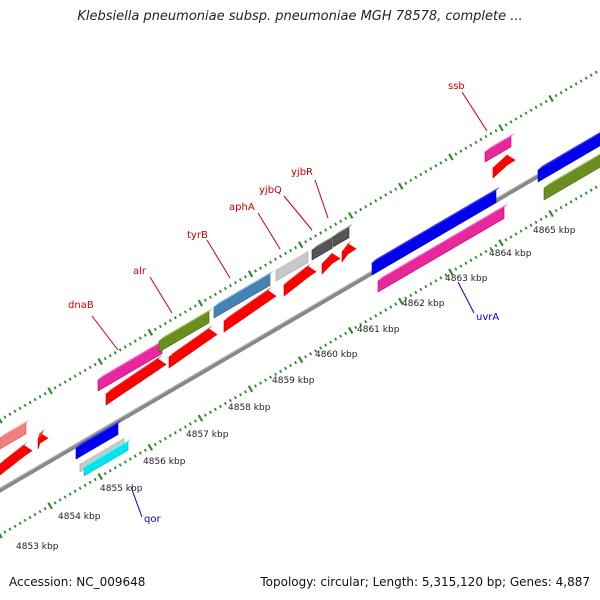 Image resolution: width=600 pixels, height=600 pixels. I want to click on leader-yjbQ, so click(298, 213).